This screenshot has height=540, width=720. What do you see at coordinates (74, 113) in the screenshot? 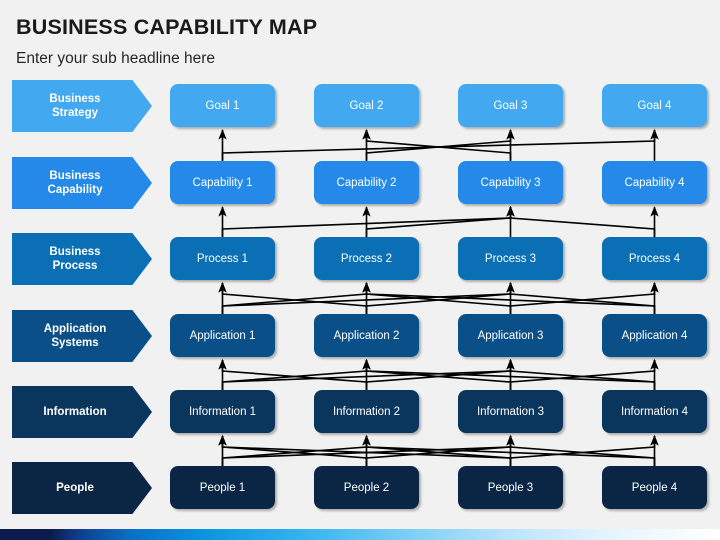
I see `layer-band-label-line2: Strategy` at bounding box center [74, 113].